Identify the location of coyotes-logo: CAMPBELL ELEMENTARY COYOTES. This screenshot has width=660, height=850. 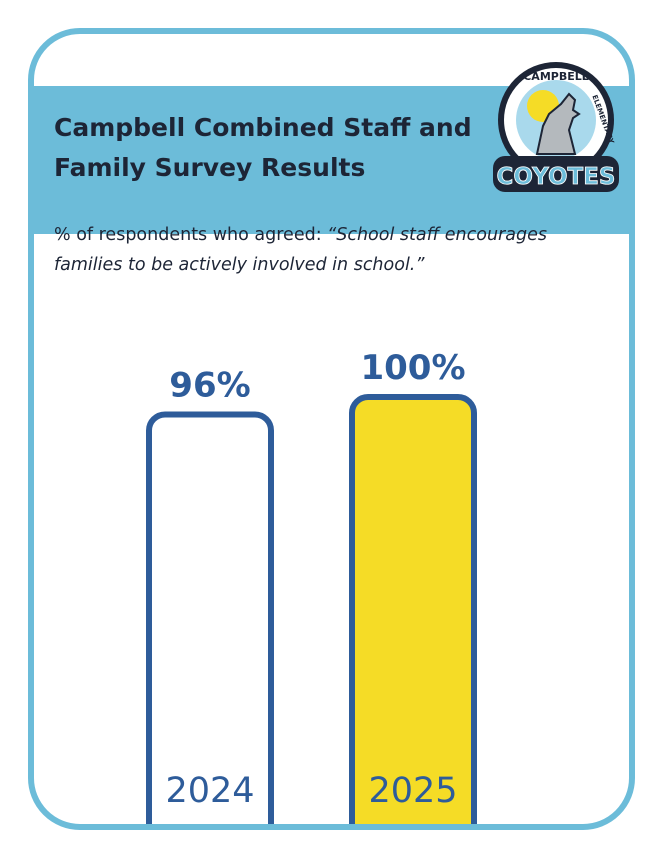
(556, 127).